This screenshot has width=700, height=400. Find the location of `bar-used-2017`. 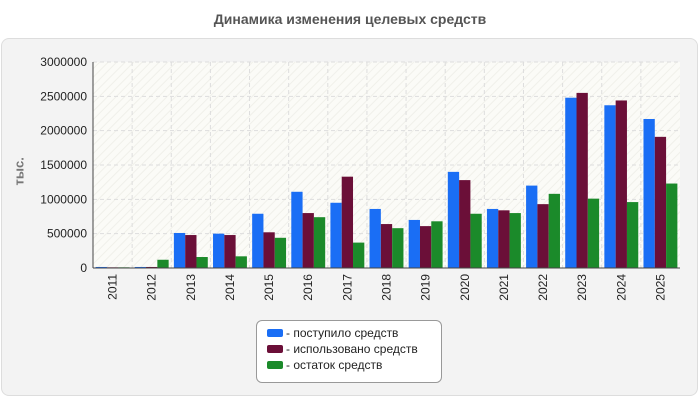

bar-used-2017 is located at coordinates (347, 222).